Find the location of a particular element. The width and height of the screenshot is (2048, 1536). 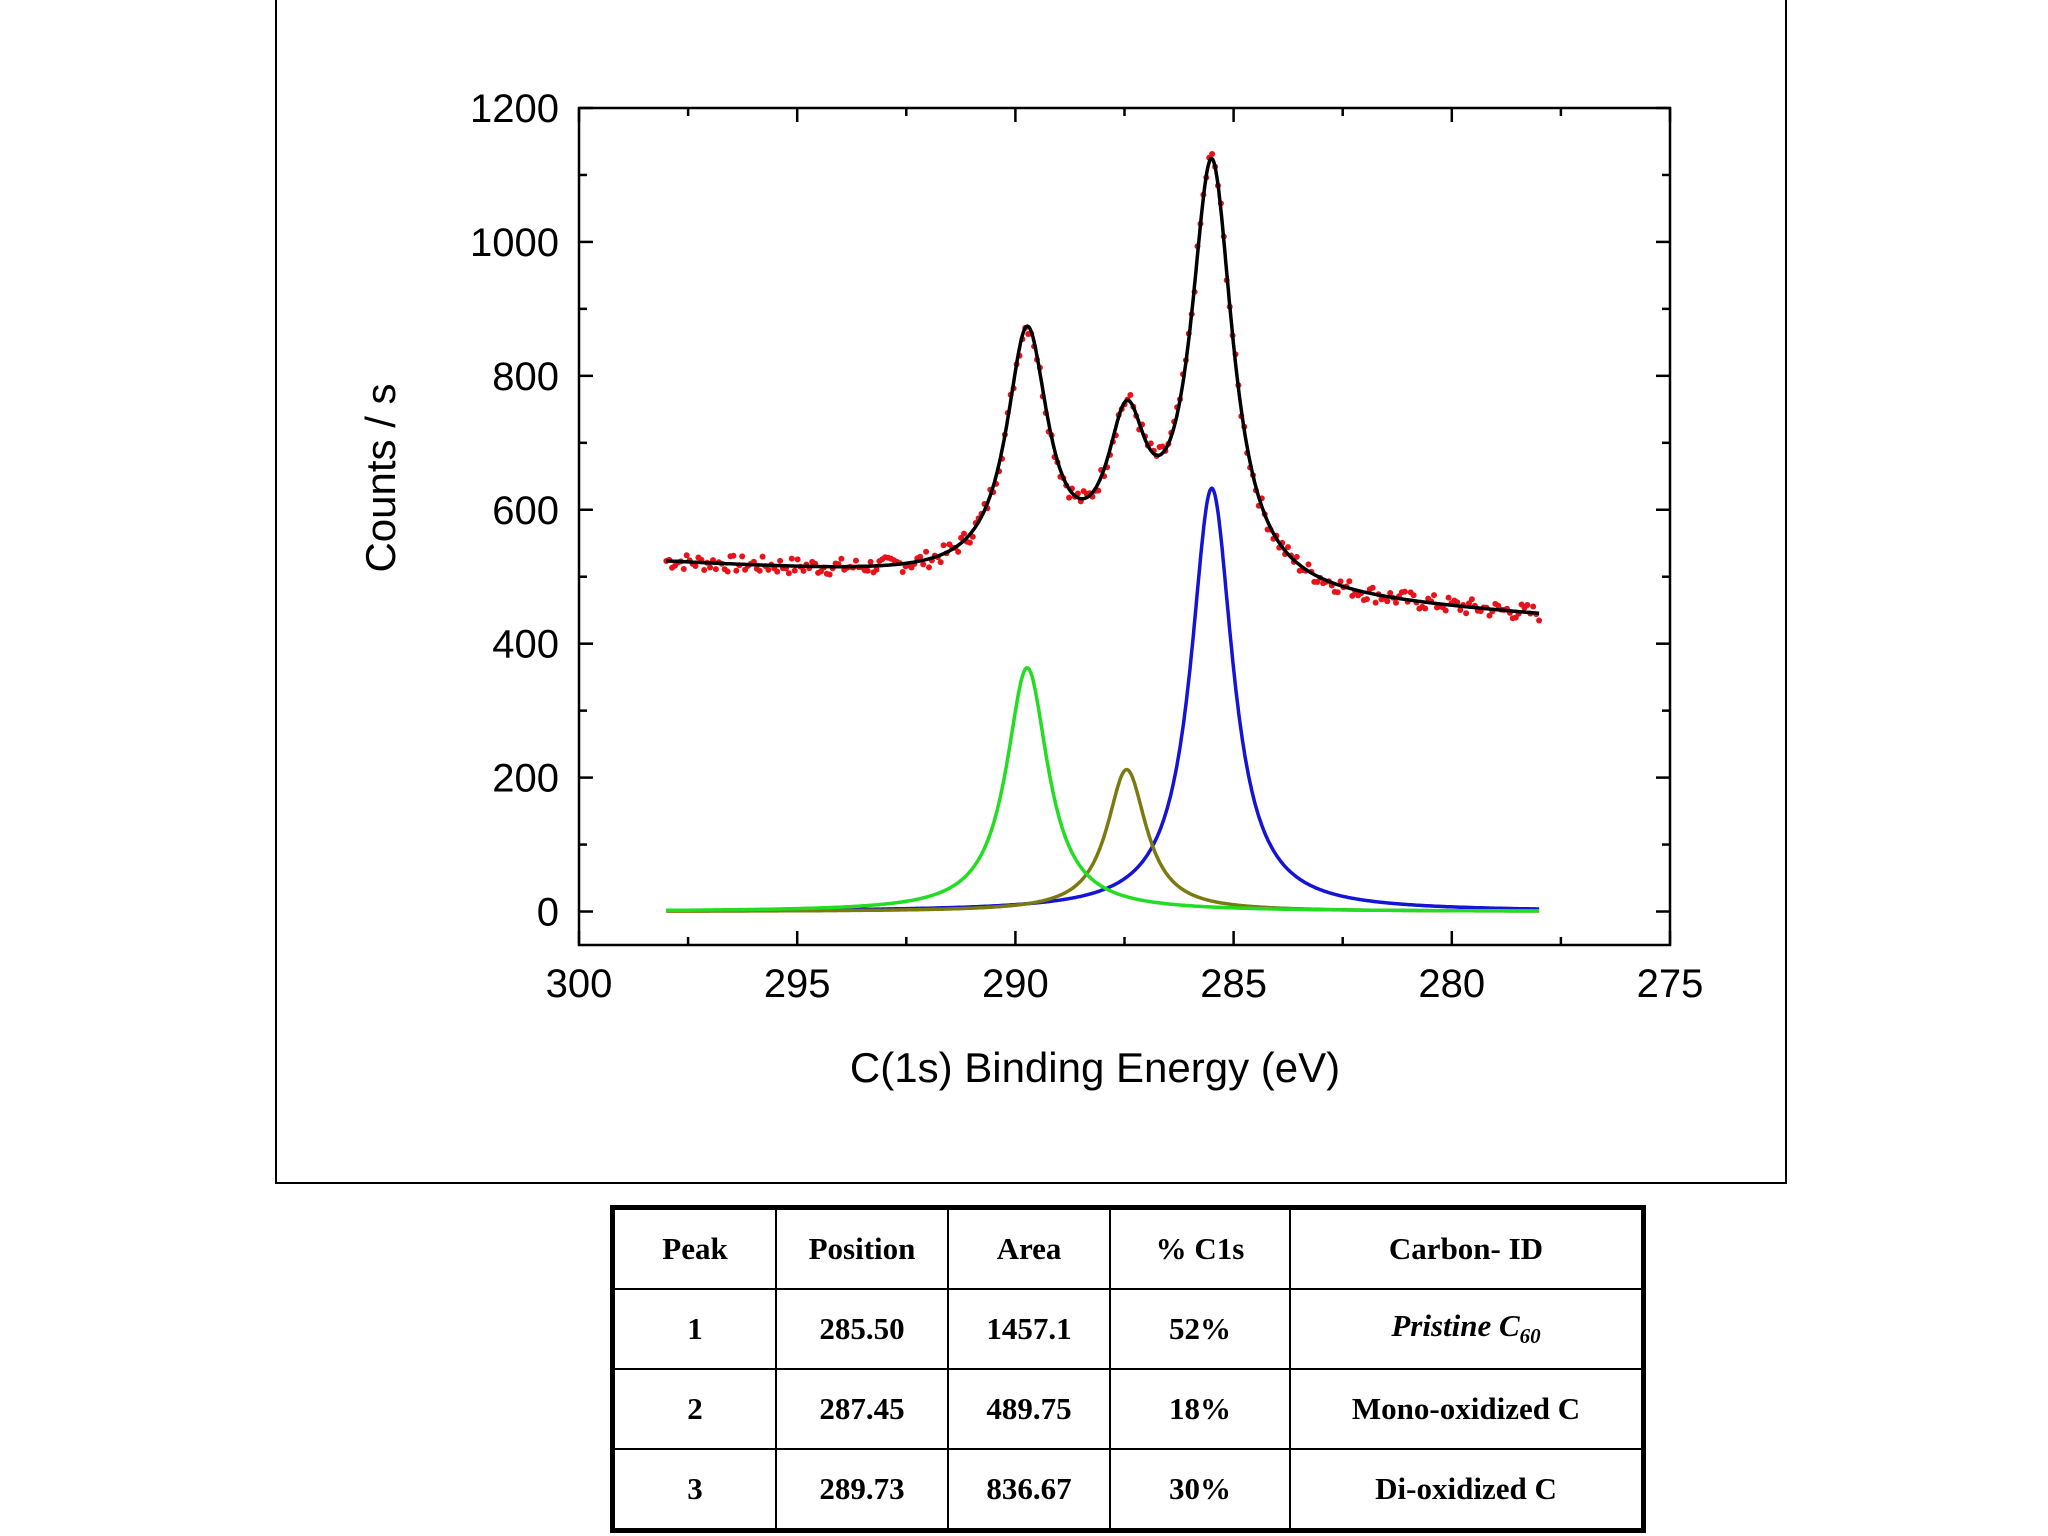

y-tick-label: 600 is located at coordinates (525, 511).